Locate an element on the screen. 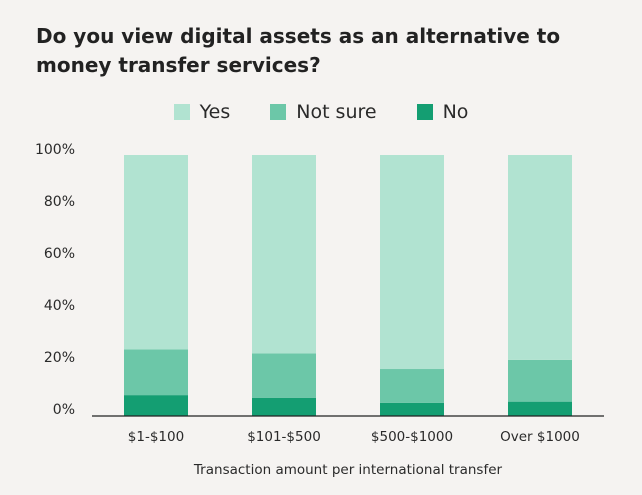 The width and height of the screenshot is (642, 495). y-tick-label: 40% is located at coordinates (59, 306).